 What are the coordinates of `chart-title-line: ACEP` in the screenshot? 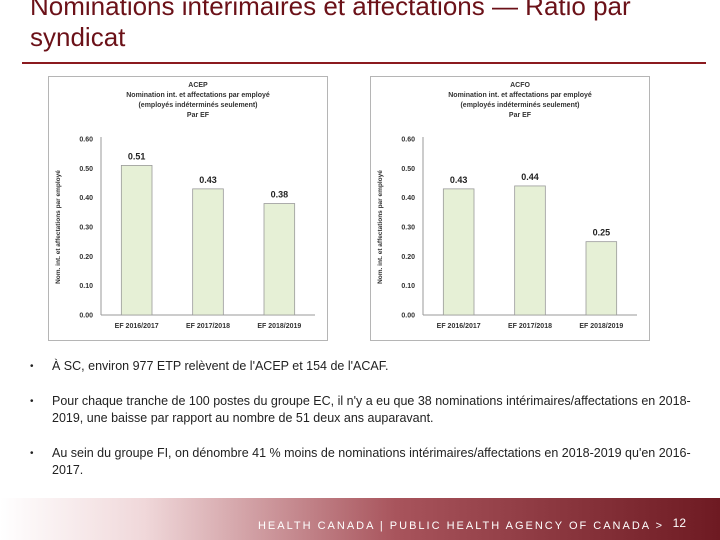 It's located at (198, 85).